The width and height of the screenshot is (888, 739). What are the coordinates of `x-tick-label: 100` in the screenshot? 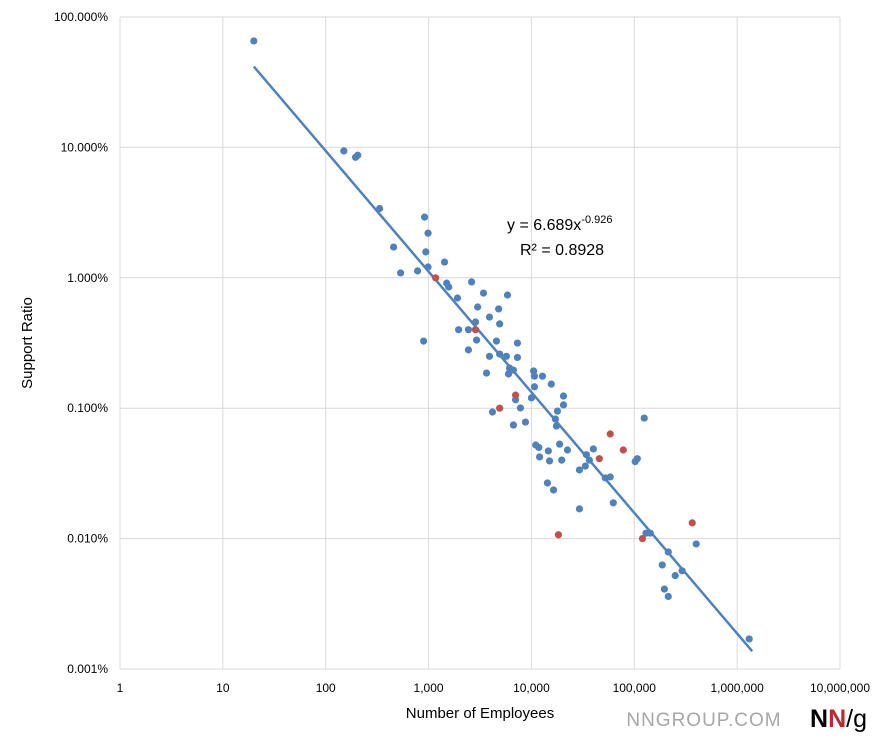 It's located at (326, 688).